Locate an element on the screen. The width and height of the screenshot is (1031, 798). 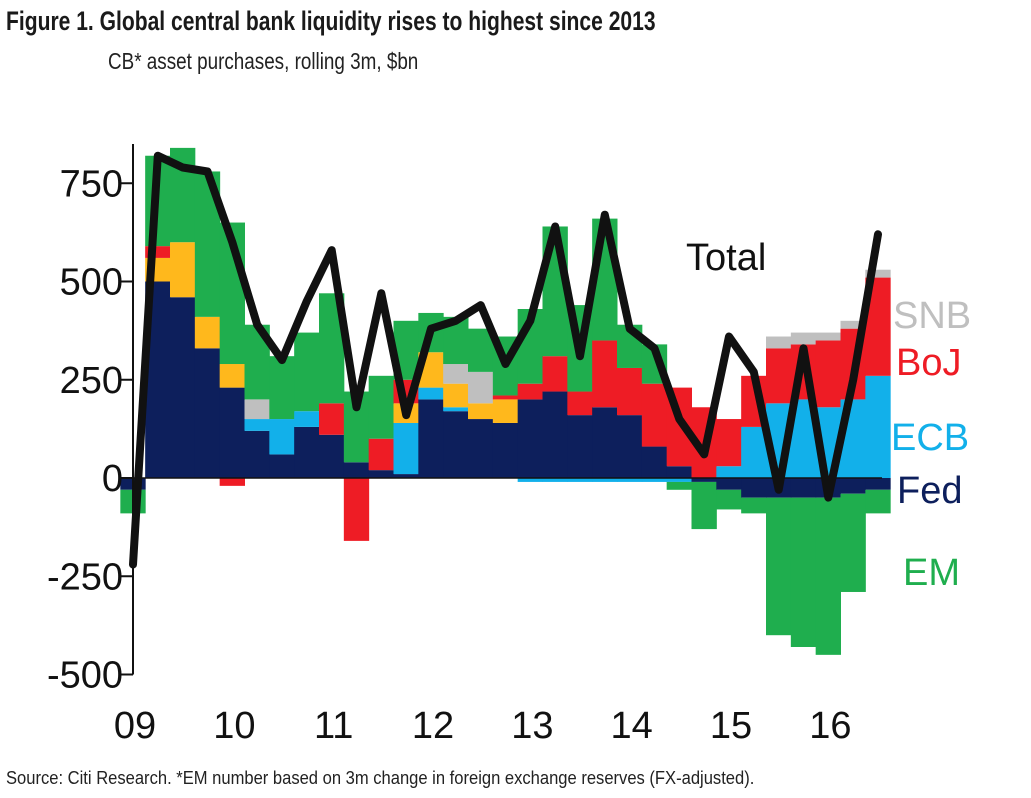
x-tick-label: 16 is located at coordinates (830, 726).